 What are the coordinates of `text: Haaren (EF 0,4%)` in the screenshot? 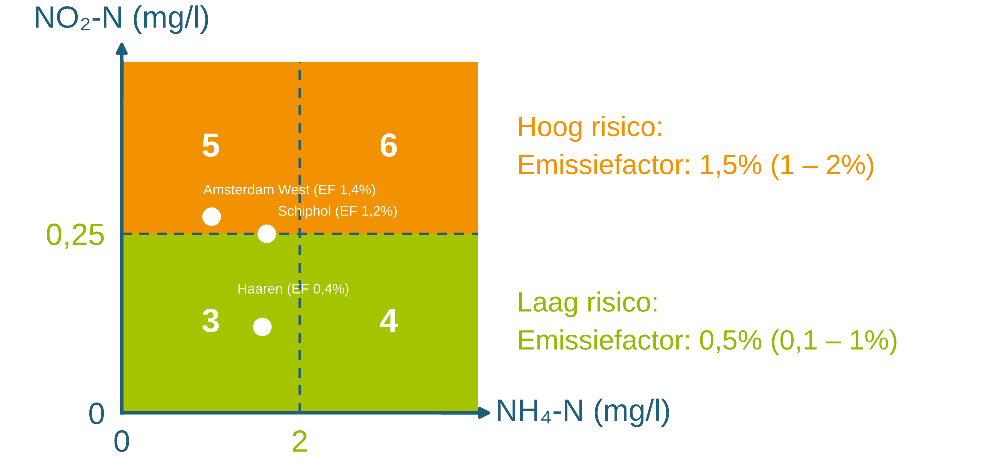 It's located at (293, 290).